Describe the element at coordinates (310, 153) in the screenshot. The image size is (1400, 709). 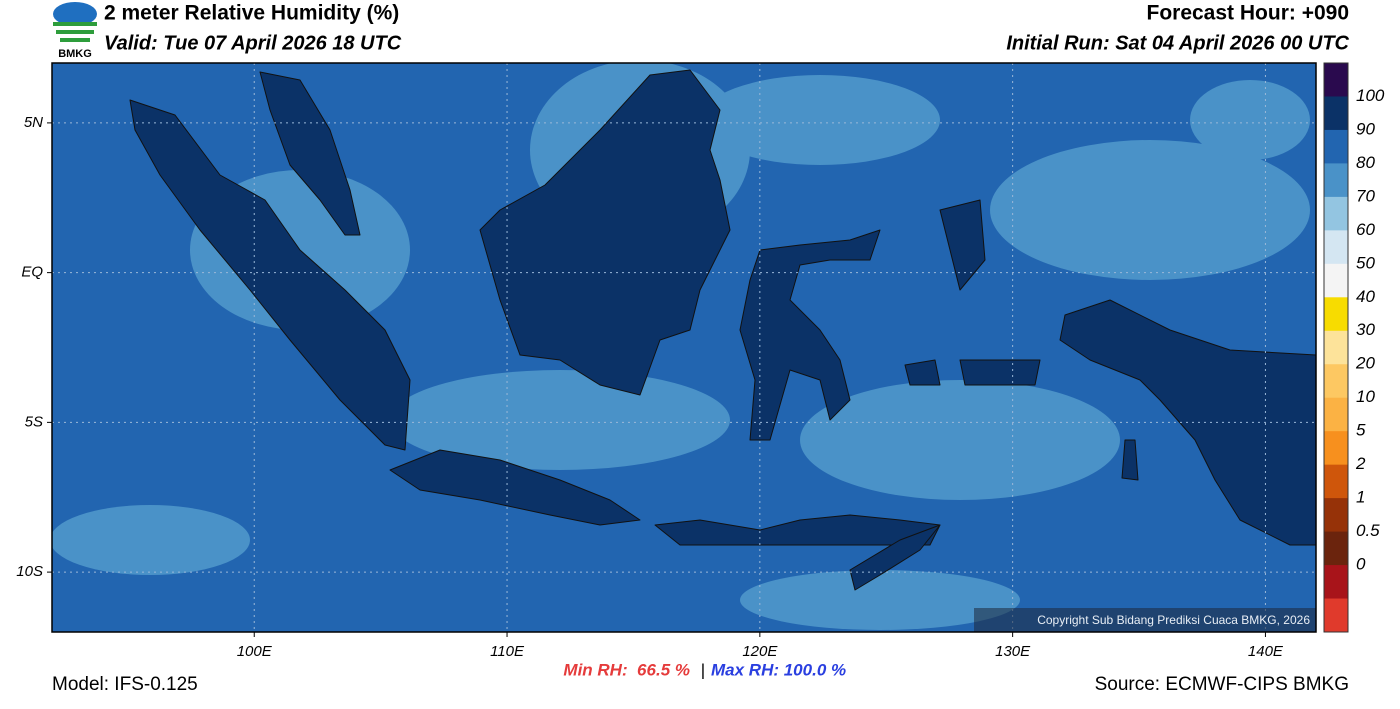
I see `malay-peninsula` at that location.